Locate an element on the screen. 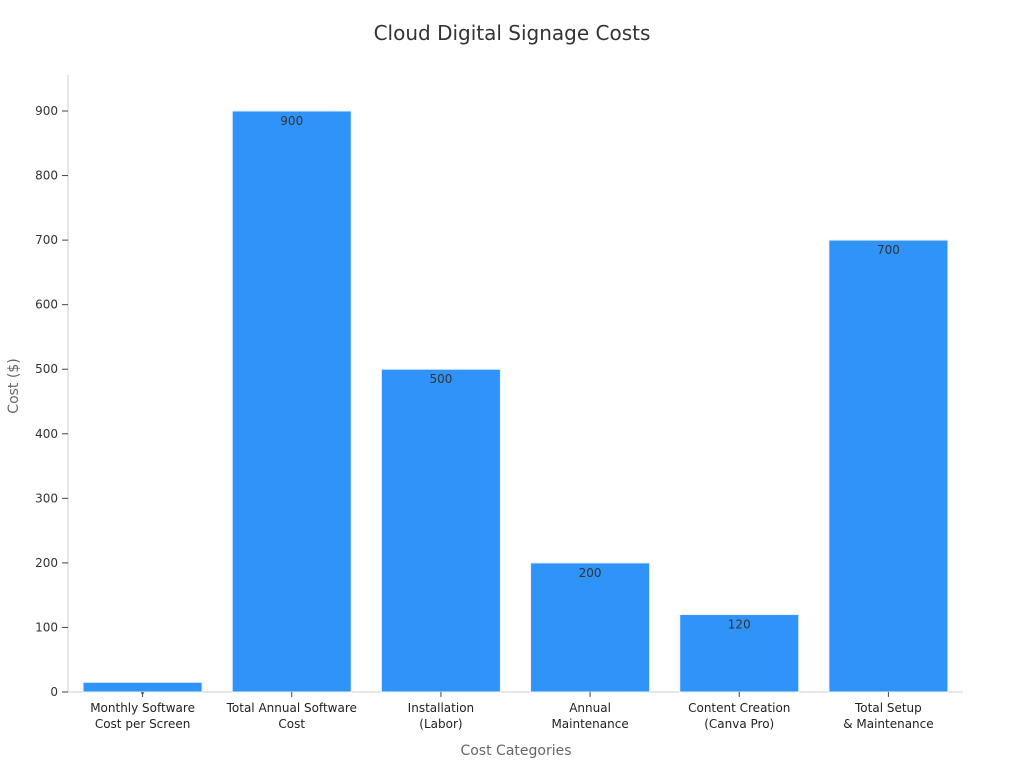  y-tick-label: 200 is located at coordinates (46, 563).